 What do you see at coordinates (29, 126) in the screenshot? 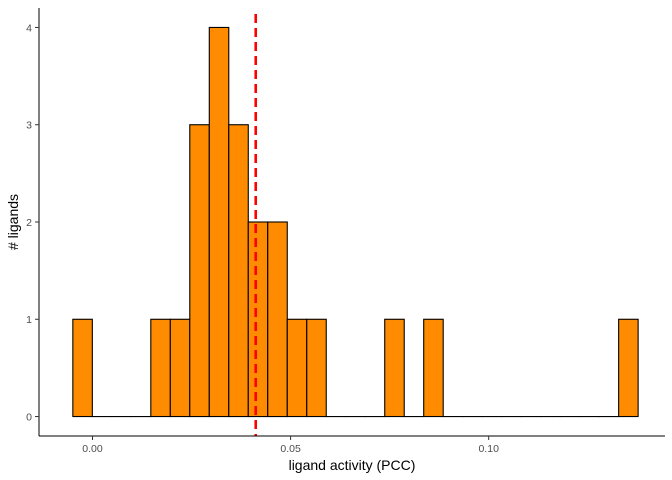
I see `y-tick-label: 3` at bounding box center [29, 126].